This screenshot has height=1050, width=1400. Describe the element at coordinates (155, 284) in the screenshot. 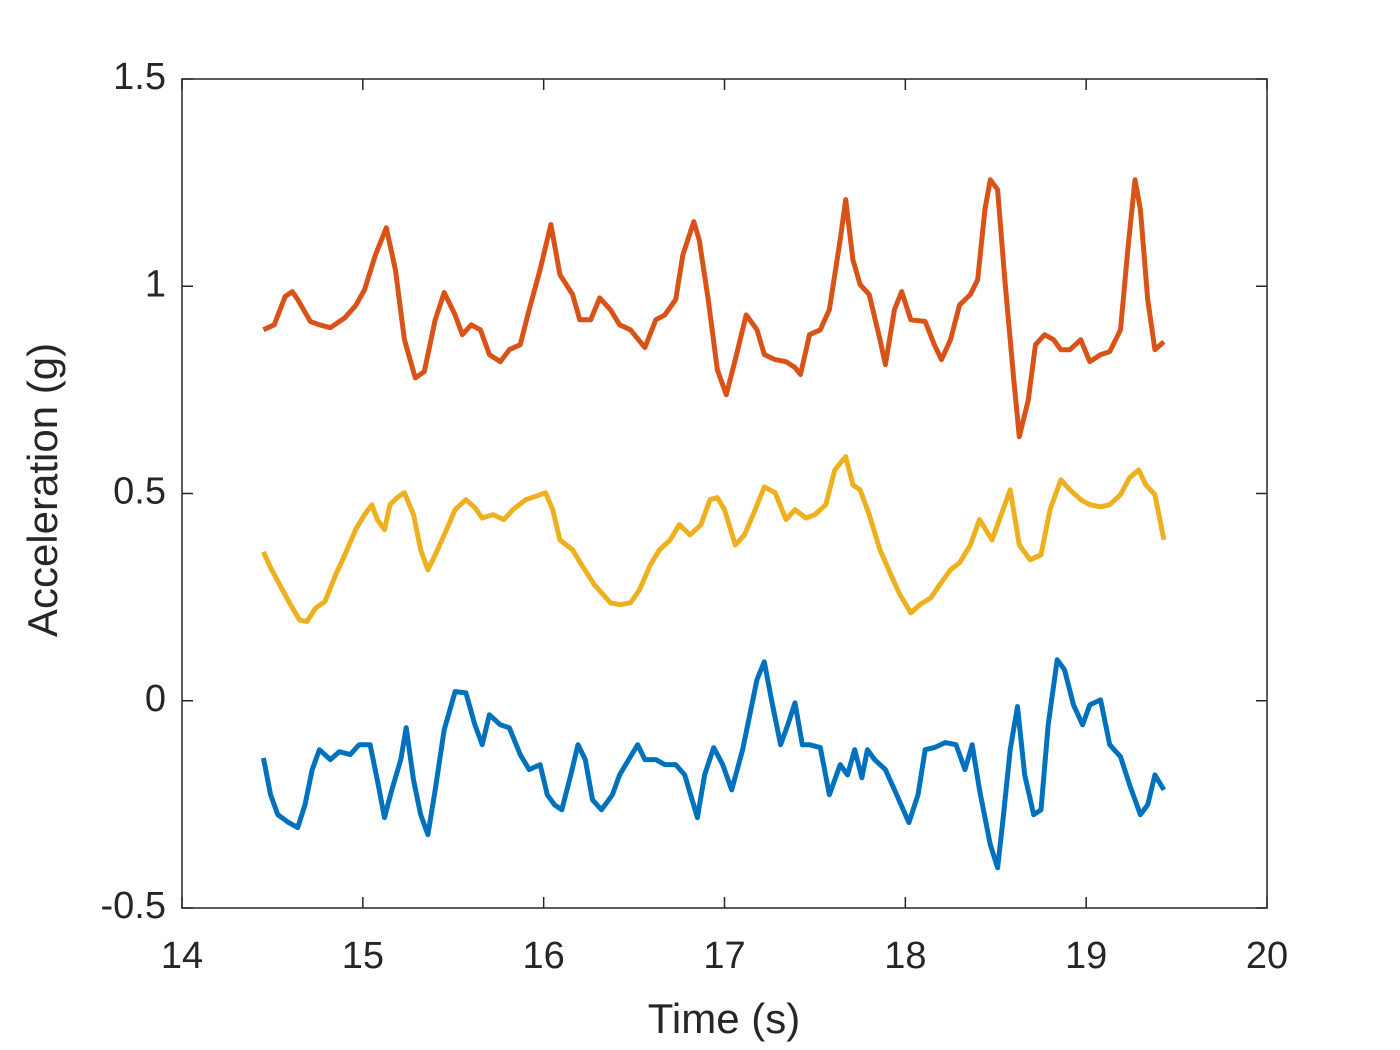

I see `y-tick-label: 1` at that location.